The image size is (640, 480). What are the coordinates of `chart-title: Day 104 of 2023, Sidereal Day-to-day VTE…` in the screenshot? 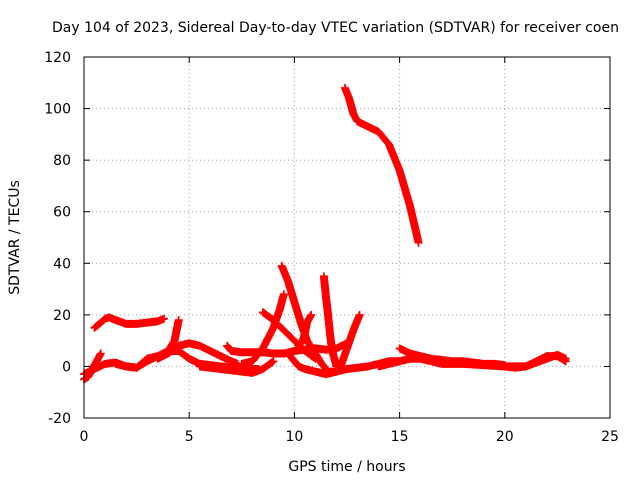 It's located at (335, 28).